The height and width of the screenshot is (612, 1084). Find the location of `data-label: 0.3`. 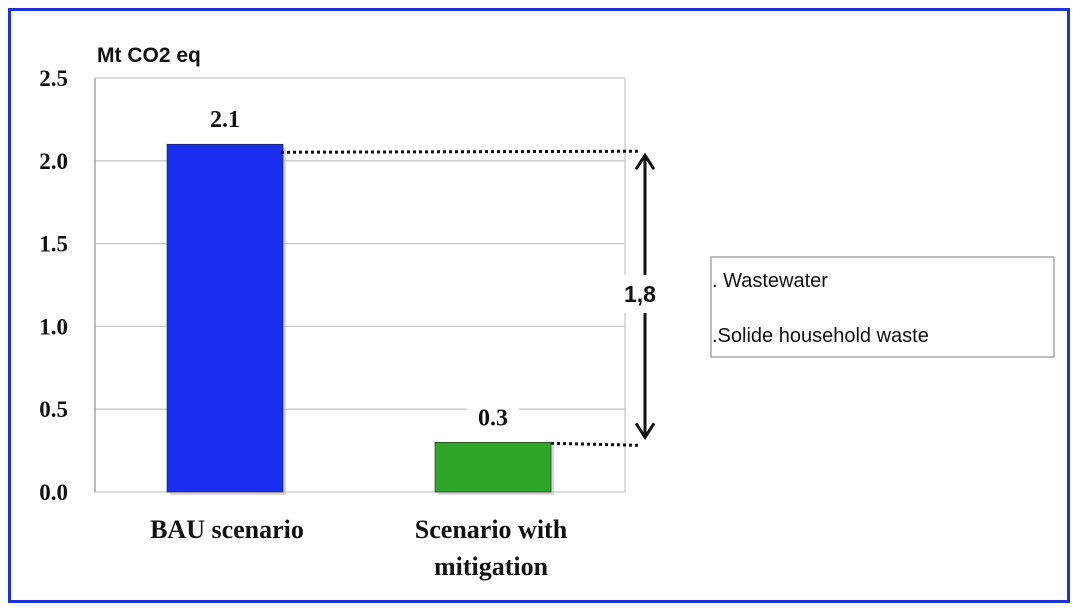

data-label: 0.3 is located at coordinates (493, 418).